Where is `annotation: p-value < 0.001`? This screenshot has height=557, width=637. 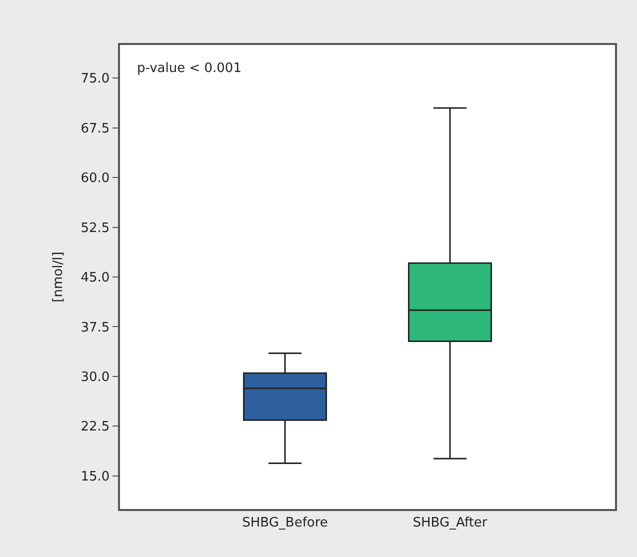 annotation: p-value < 0.001 is located at coordinates (189, 68).